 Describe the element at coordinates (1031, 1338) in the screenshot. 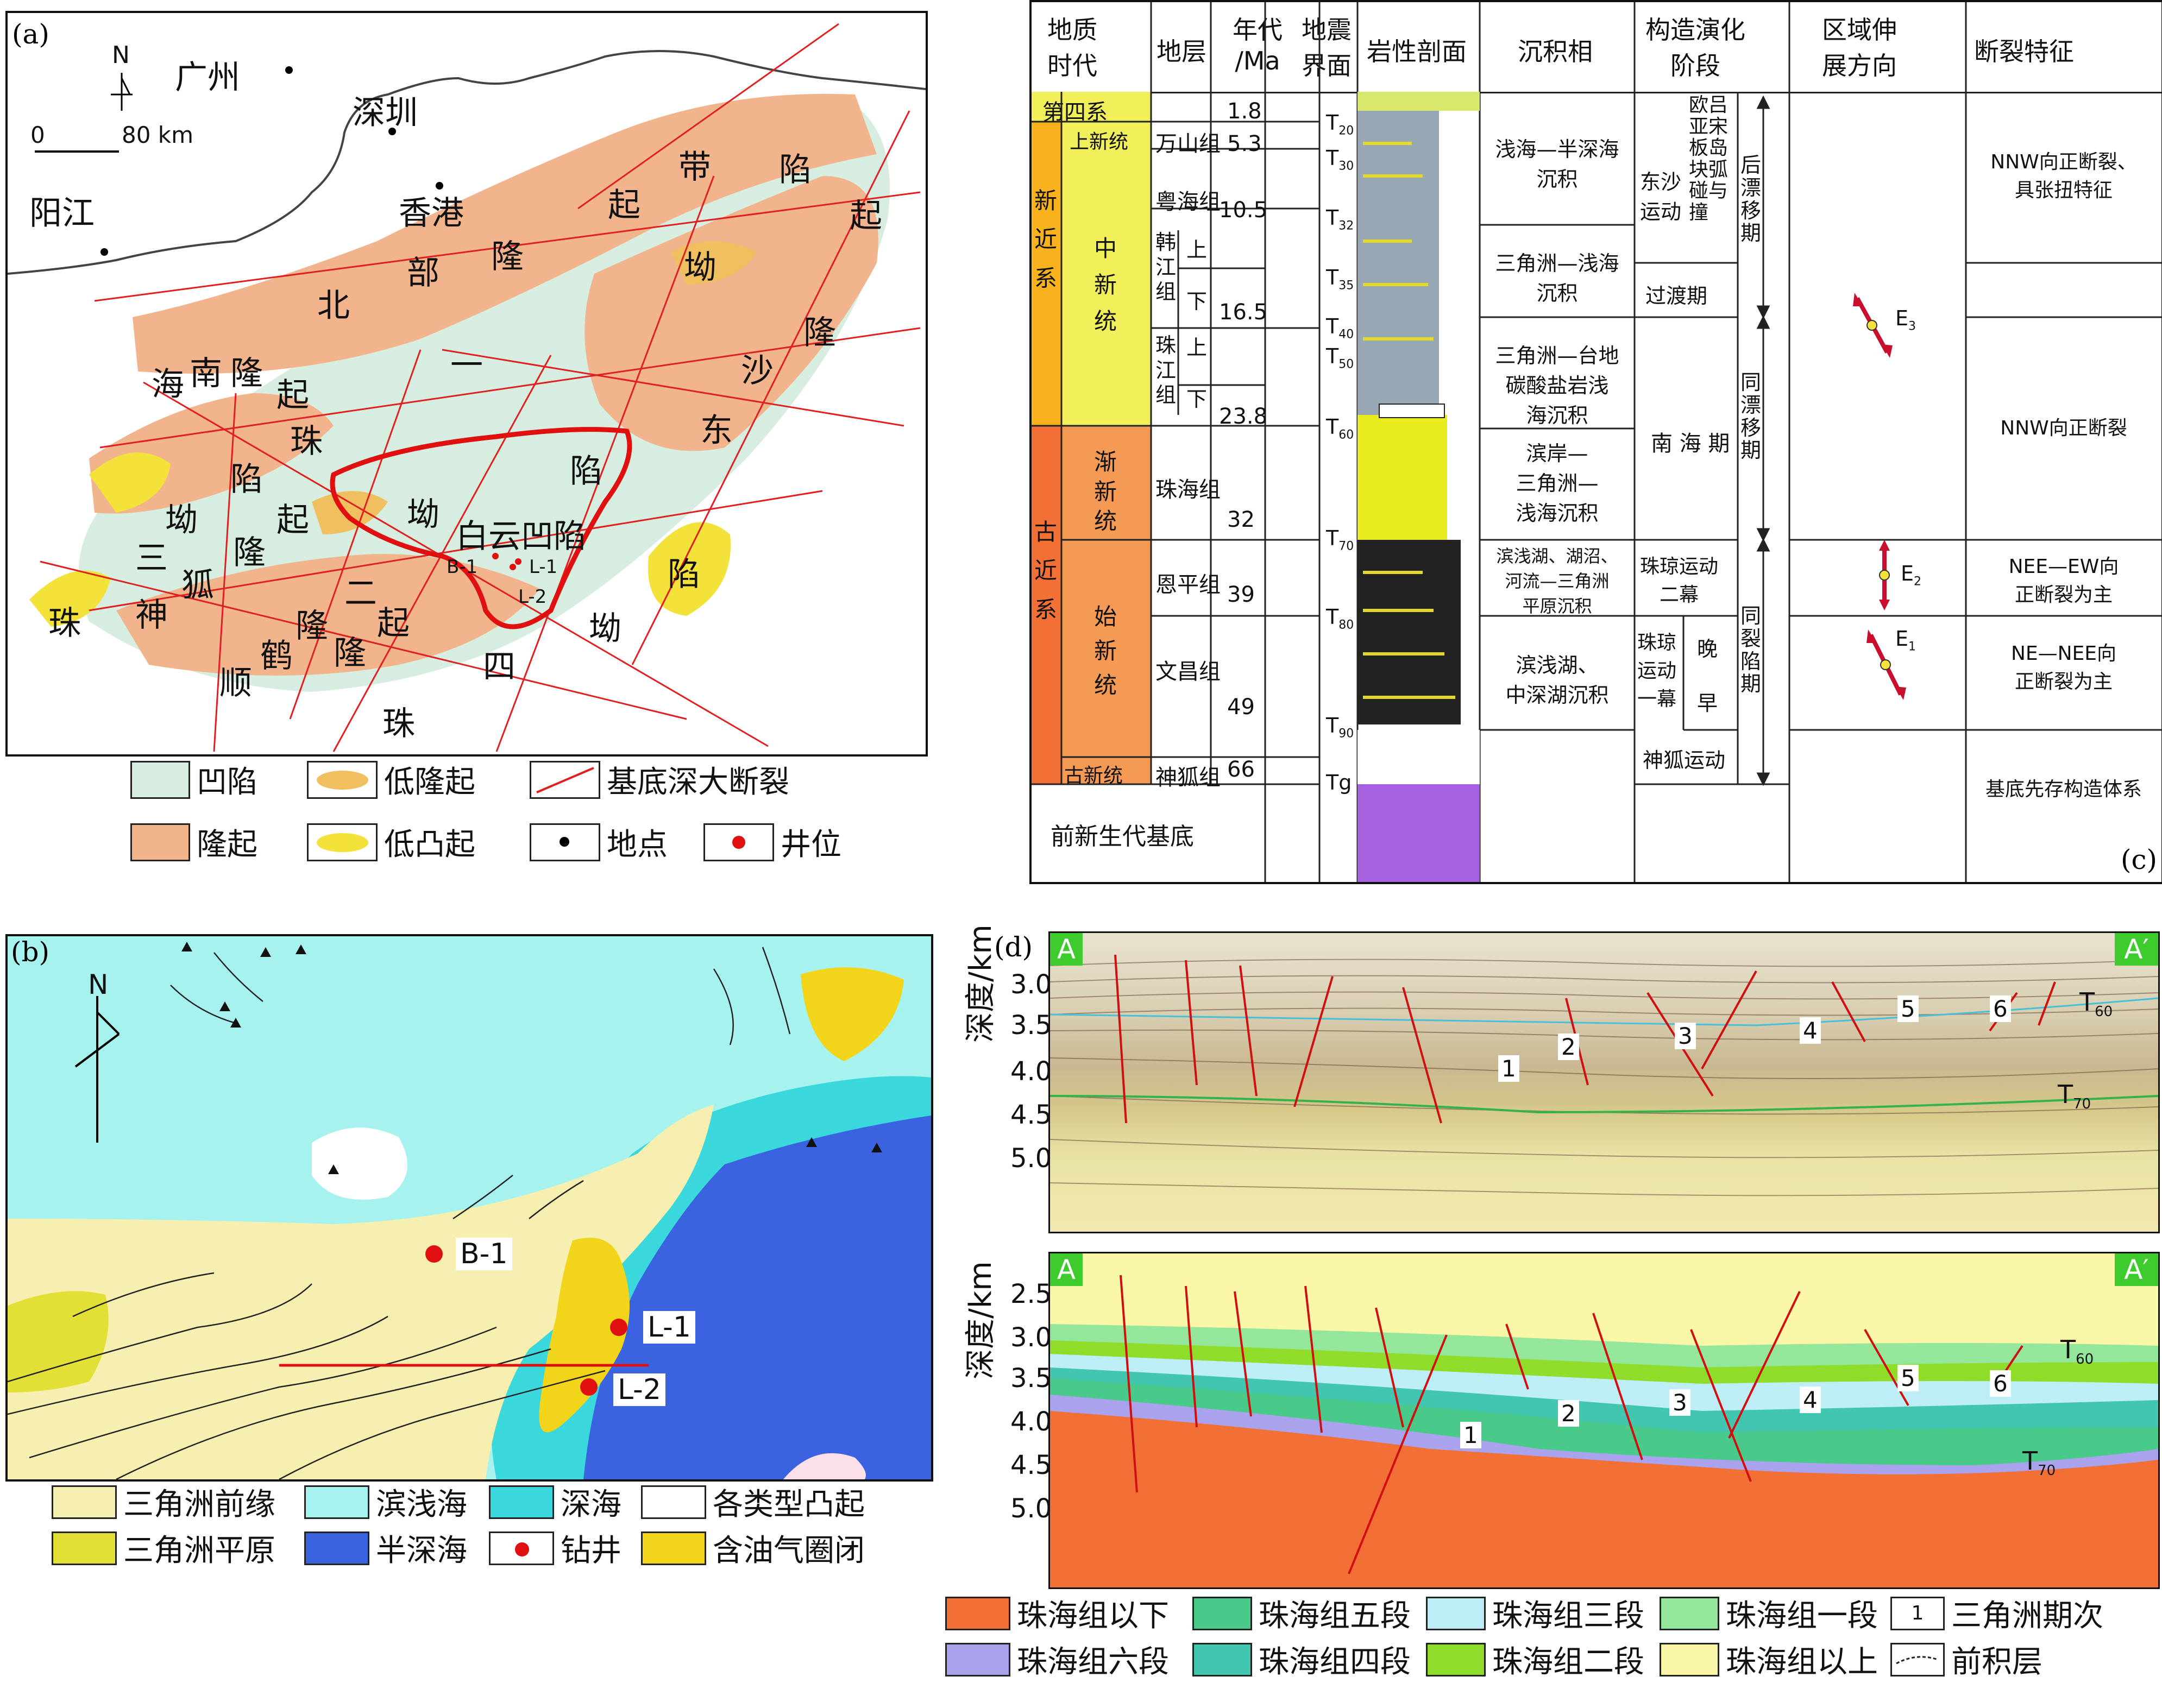

I see `tick-bot-30: 3.0` at that location.